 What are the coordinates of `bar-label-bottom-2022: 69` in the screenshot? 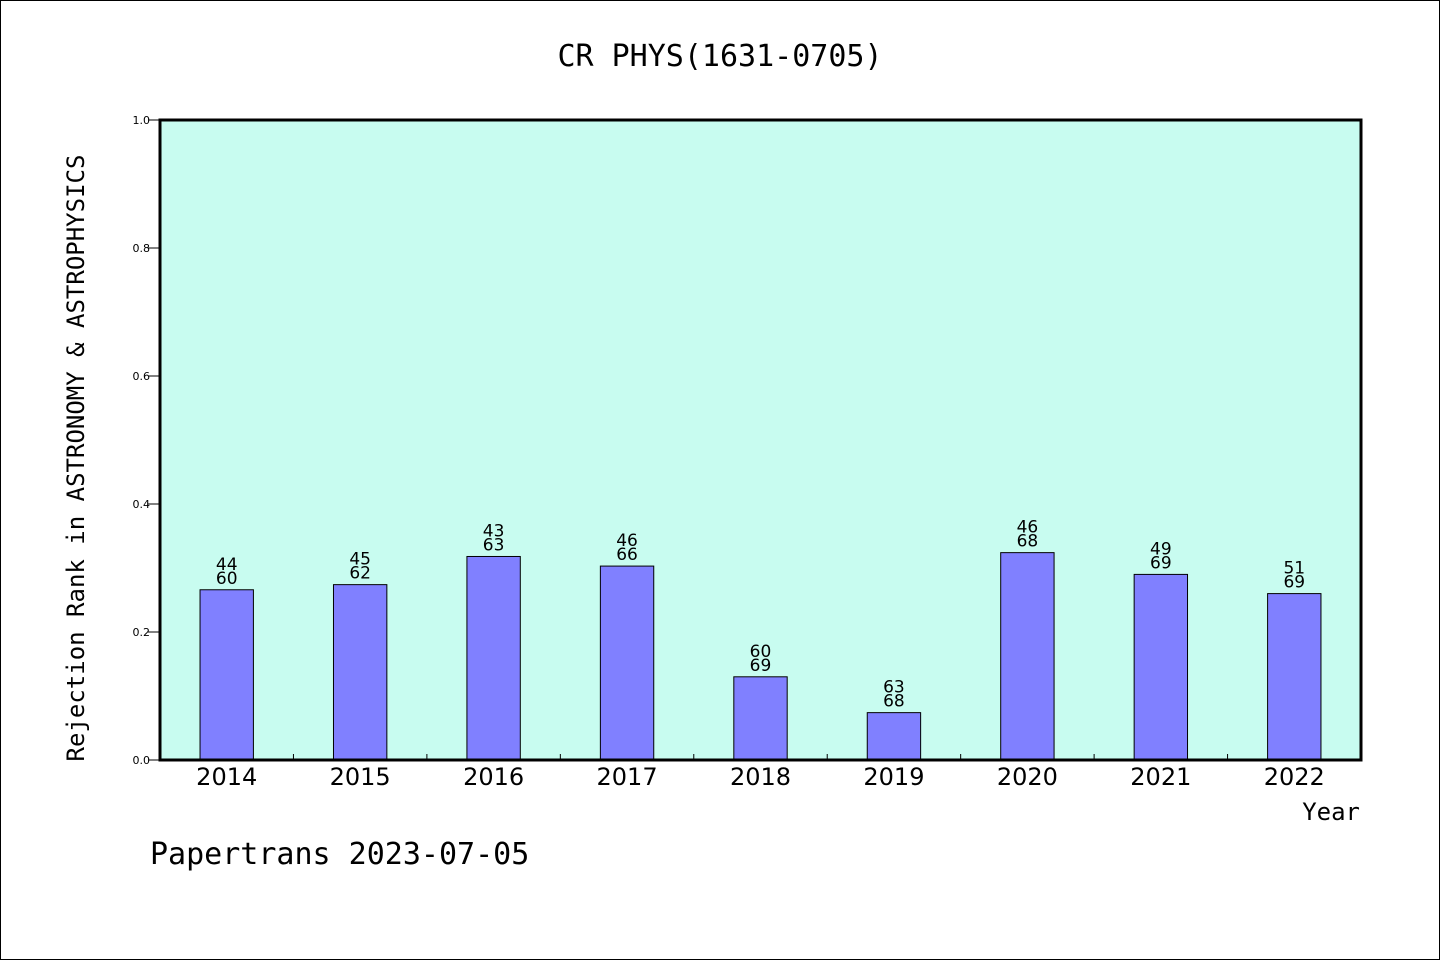 It's located at (1294, 583).